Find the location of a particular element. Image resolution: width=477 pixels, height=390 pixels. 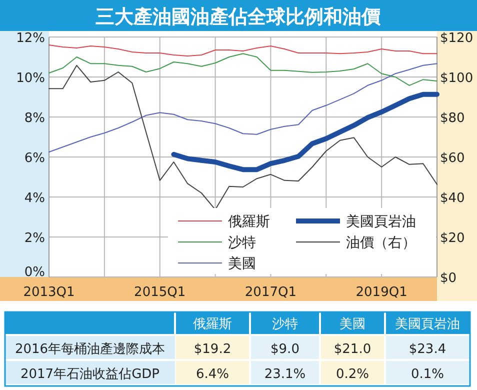

legend-label: 油價（右） is located at coordinates (381, 243).